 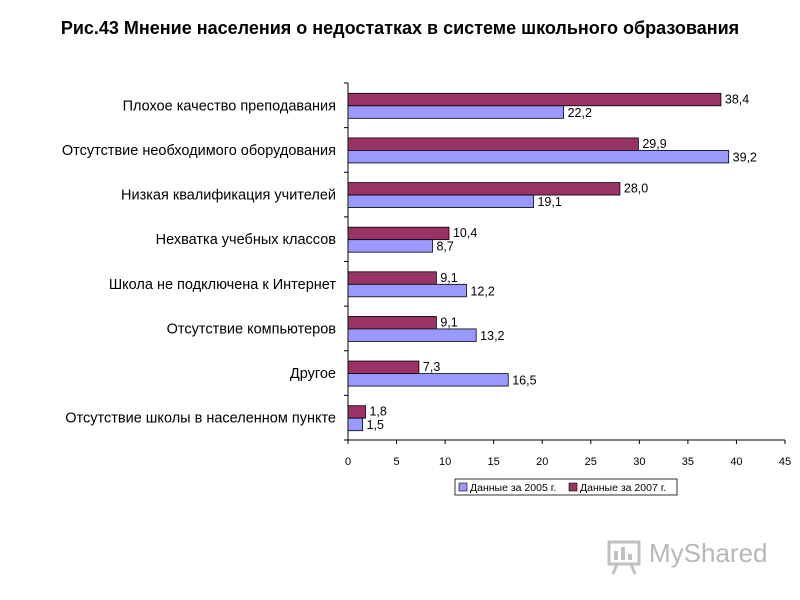 What do you see at coordinates (654, 144) in the screenshot?
I see `data-label-2007: 29,9` at bounding box center [654, 144].